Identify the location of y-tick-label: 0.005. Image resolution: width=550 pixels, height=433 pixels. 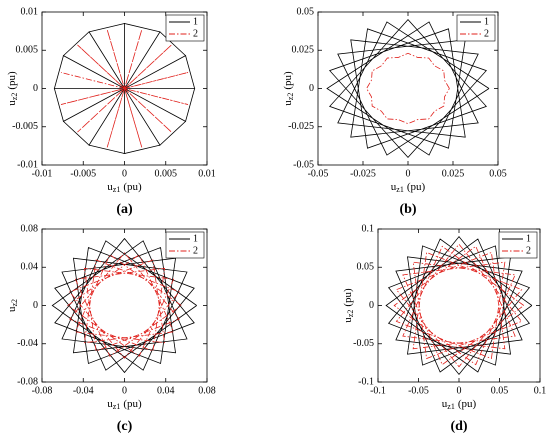
(27, 50).